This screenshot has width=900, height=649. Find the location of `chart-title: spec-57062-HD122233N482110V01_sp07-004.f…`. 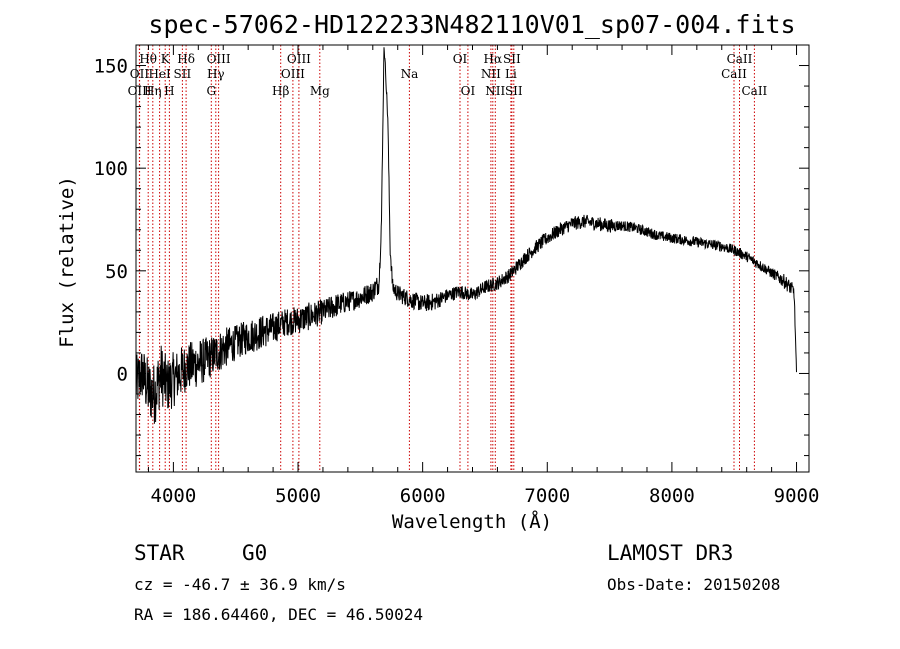

chart-title: spec-57062-HD122233N482110V01_sp07-004.f… is located at coordinates (471, 24).